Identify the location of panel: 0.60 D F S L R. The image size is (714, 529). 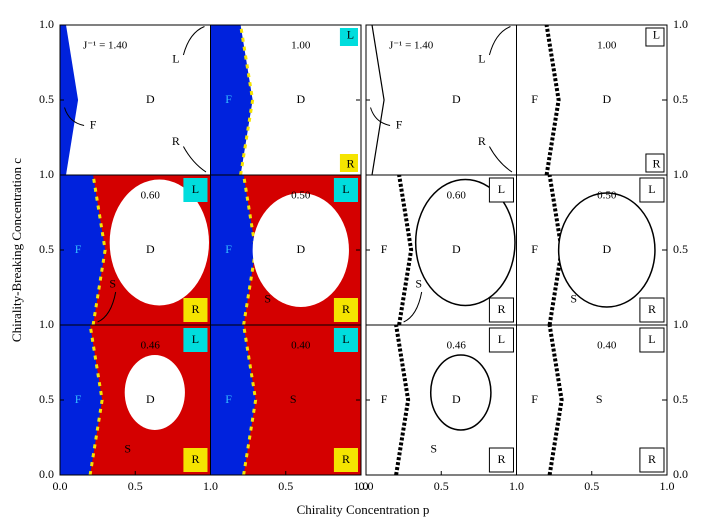
(441, 250).